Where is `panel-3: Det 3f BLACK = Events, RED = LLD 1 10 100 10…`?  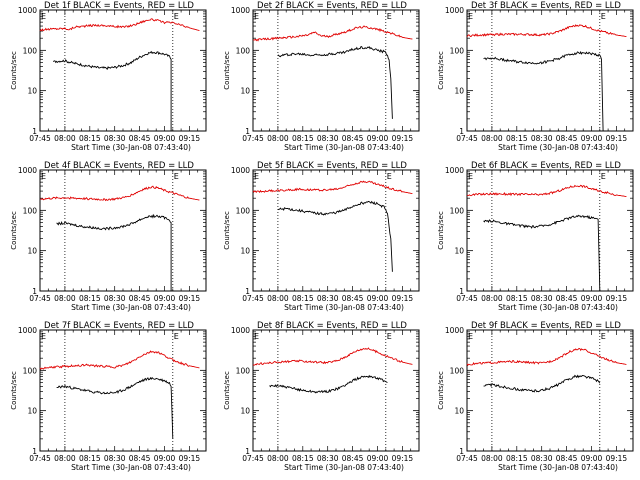
panel-3: Det 3f BLACK = Events, RED = LLD 1 10 100 10… is located at coordinates (535, 76).